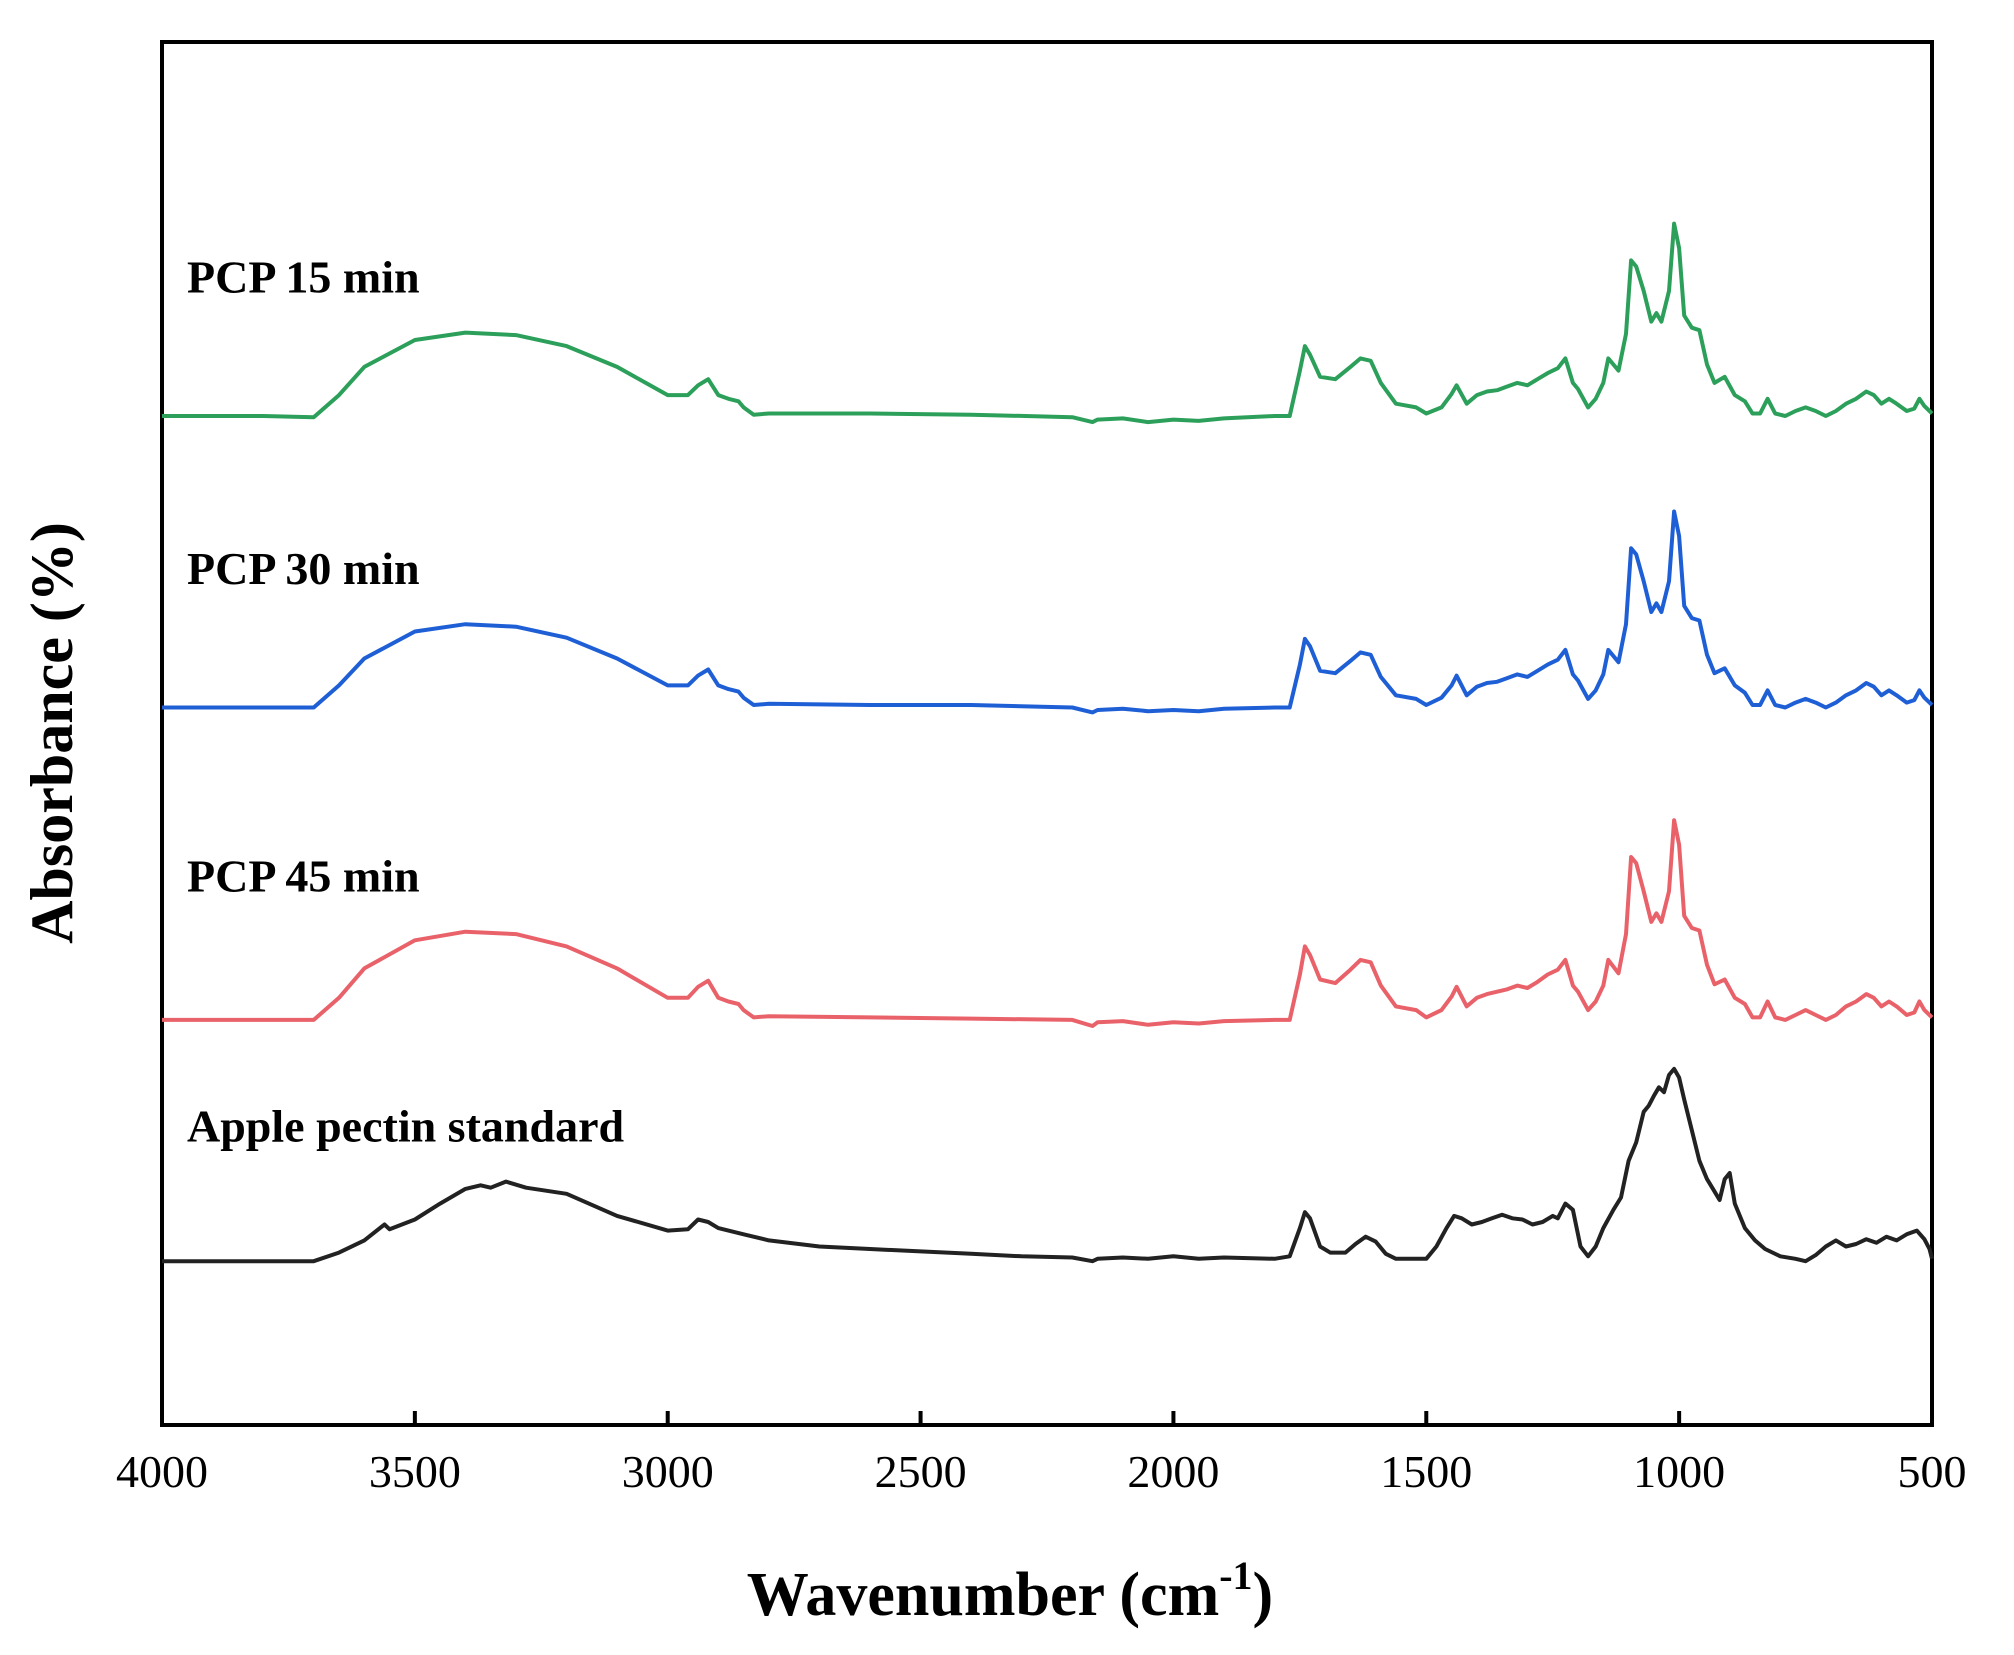  Describe the element at coordinates (303, 277) in the screenshot. I see `series-label-pcp-15-min: PCP 15 min` at that location.